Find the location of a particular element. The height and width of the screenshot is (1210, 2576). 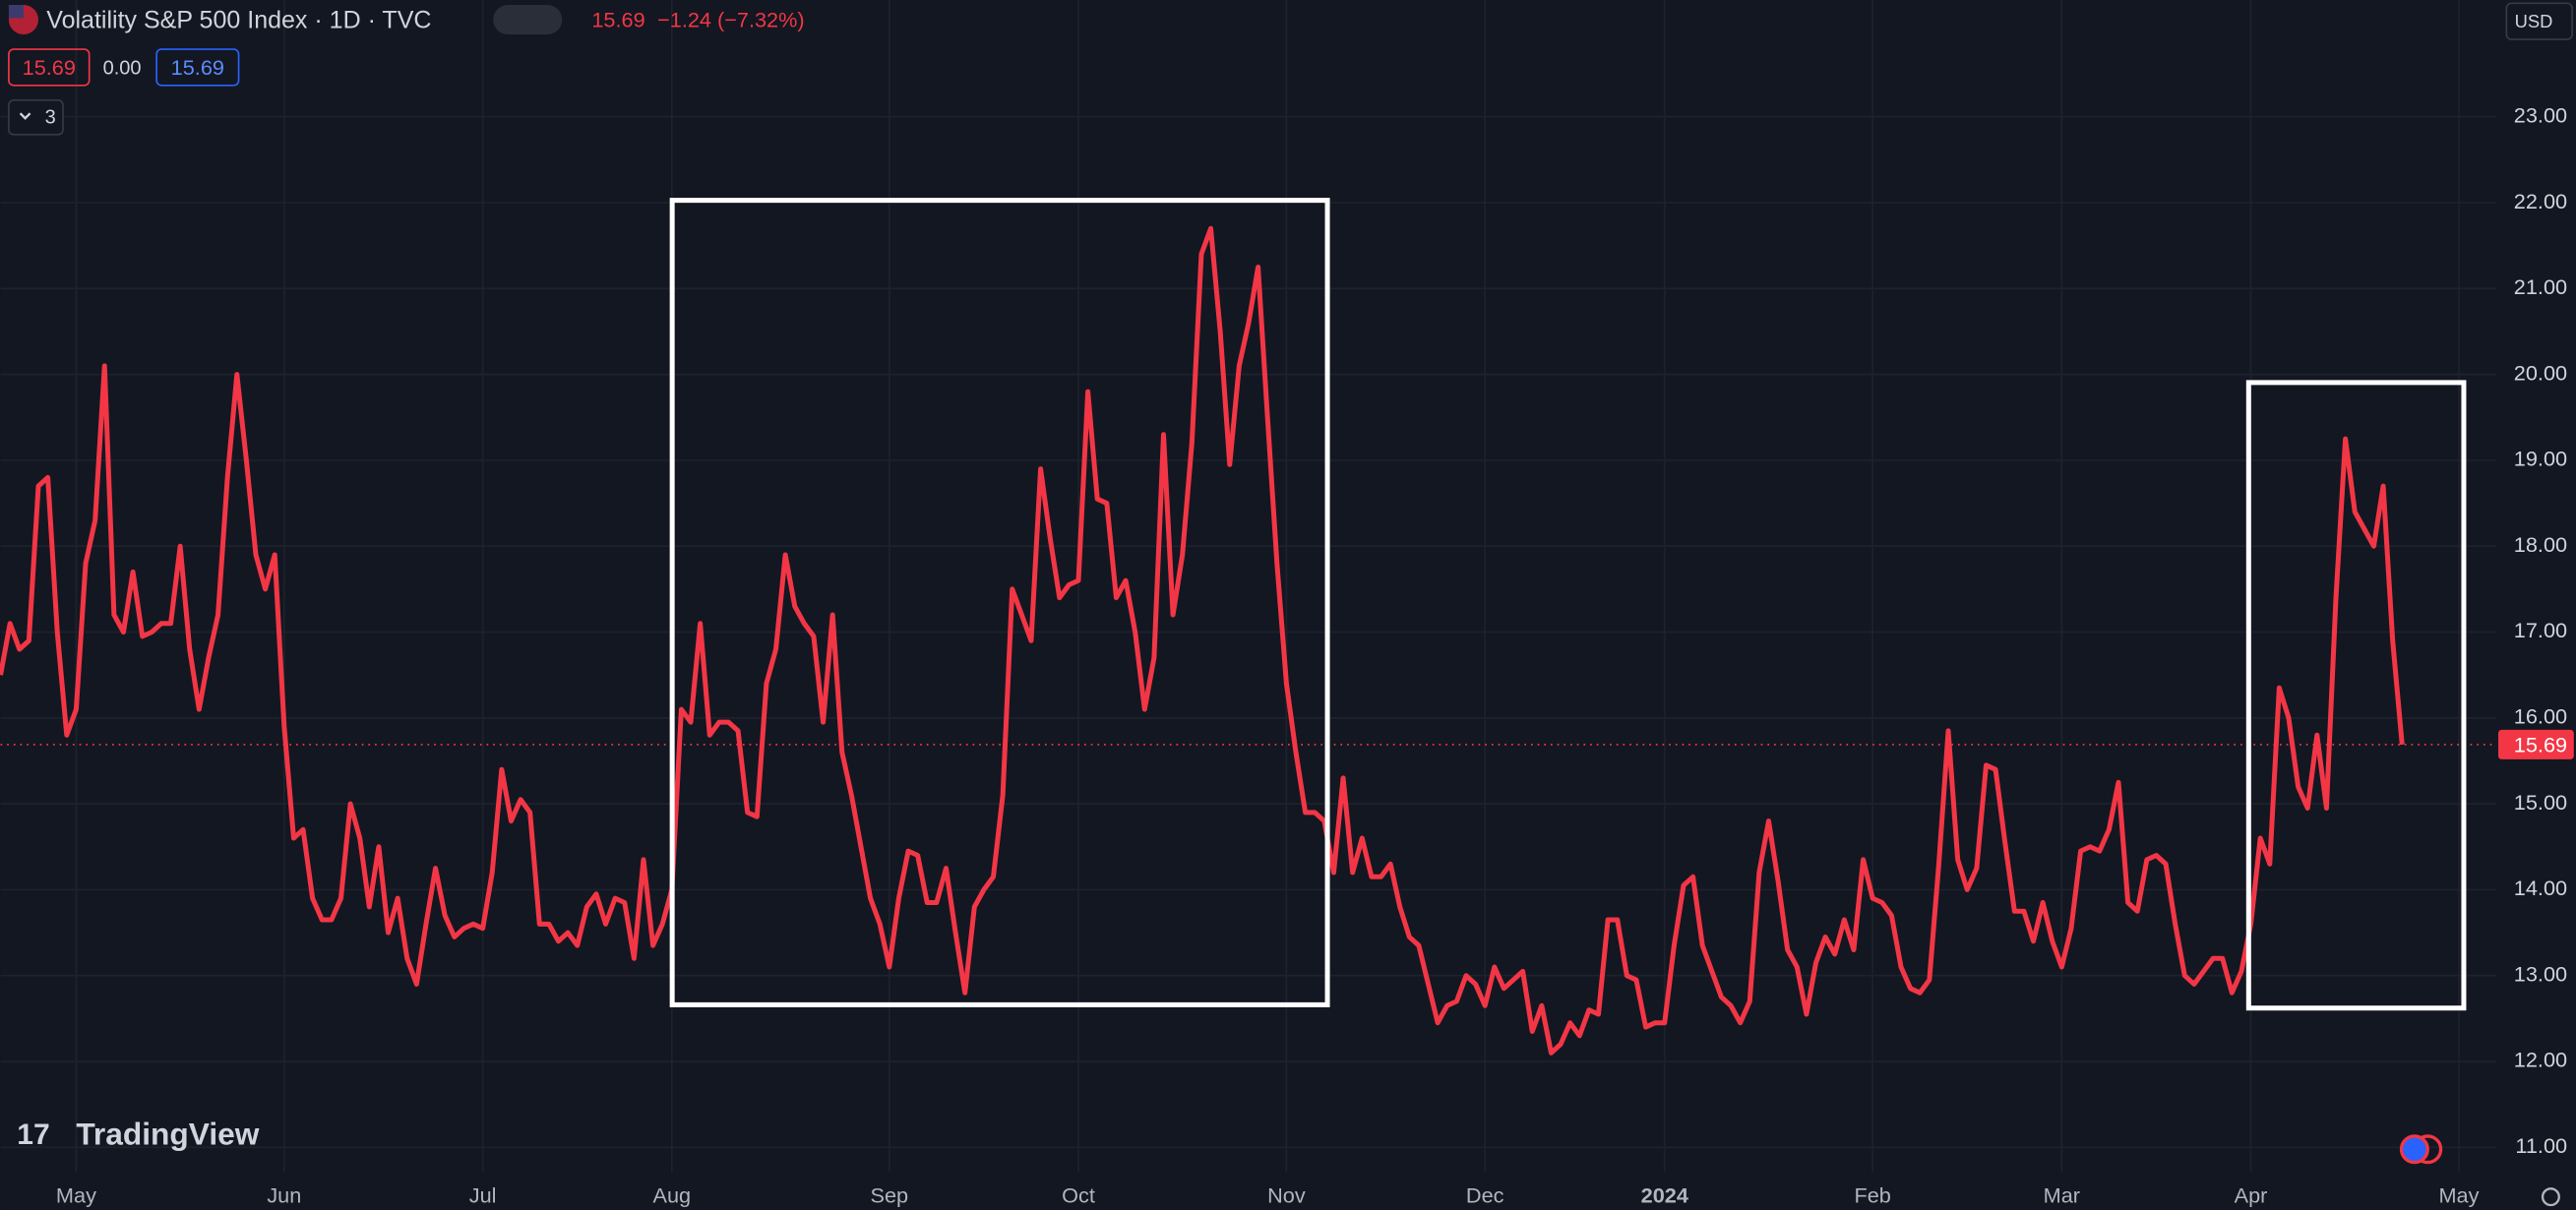

spread: 0.00 is located at coordinates (122, 68).